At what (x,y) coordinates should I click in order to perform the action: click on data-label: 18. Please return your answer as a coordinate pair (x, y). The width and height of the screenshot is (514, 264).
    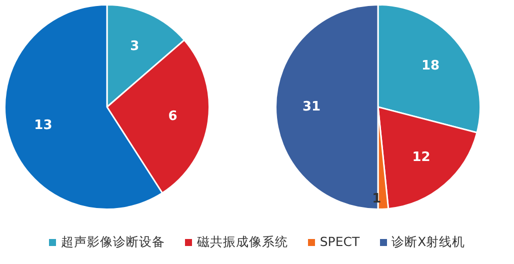
    Looking at the image, I should click on (431, 66).